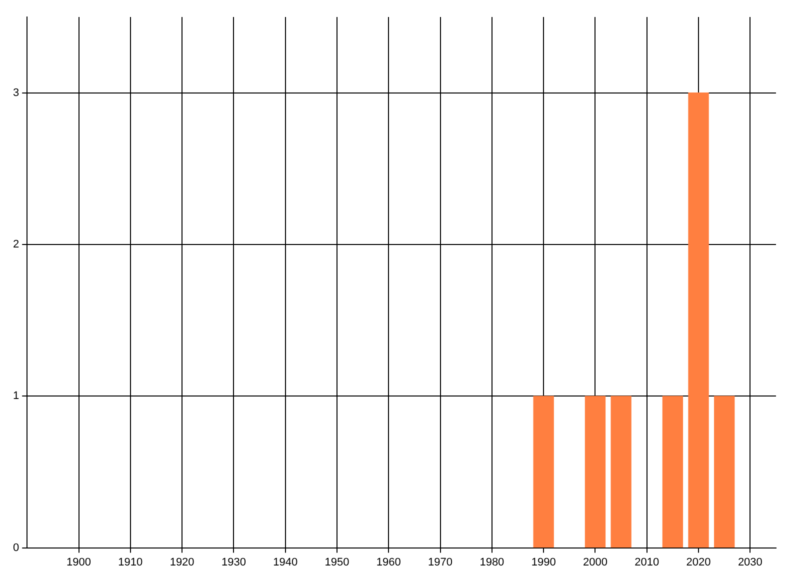  Describe the element at coordinates (182, 562) in the screenshot. I see `x-tick-label: 1920` at that location.